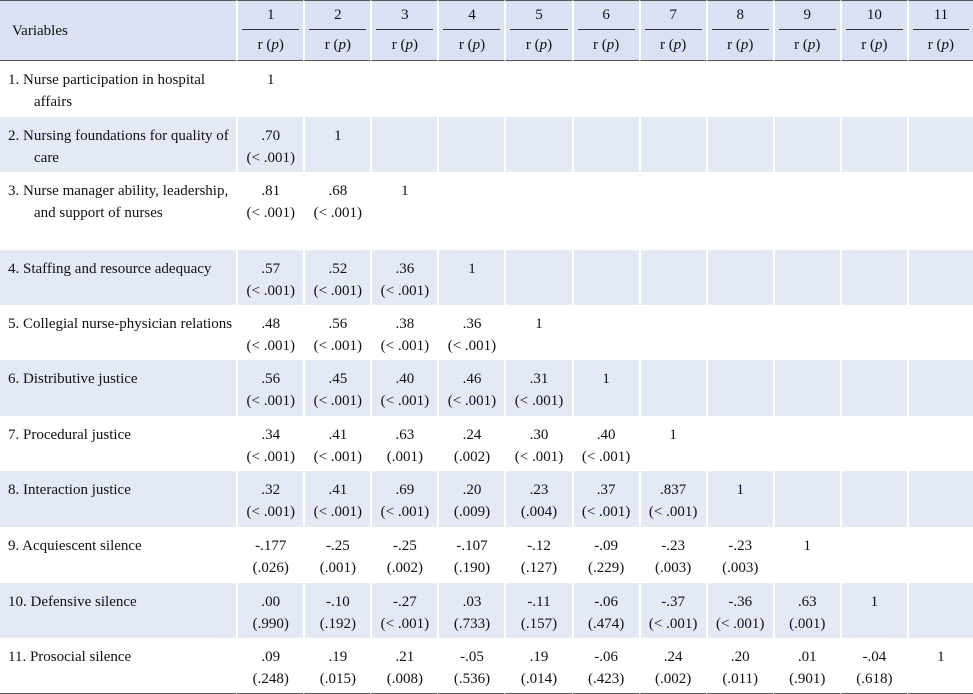 The width and height of the screenshot is (973, 694). What do you see at coordinates (270, 499) in the screenshot?
I see `correlation-cell: .32 (< .001)` at bounding box center [270, 499].